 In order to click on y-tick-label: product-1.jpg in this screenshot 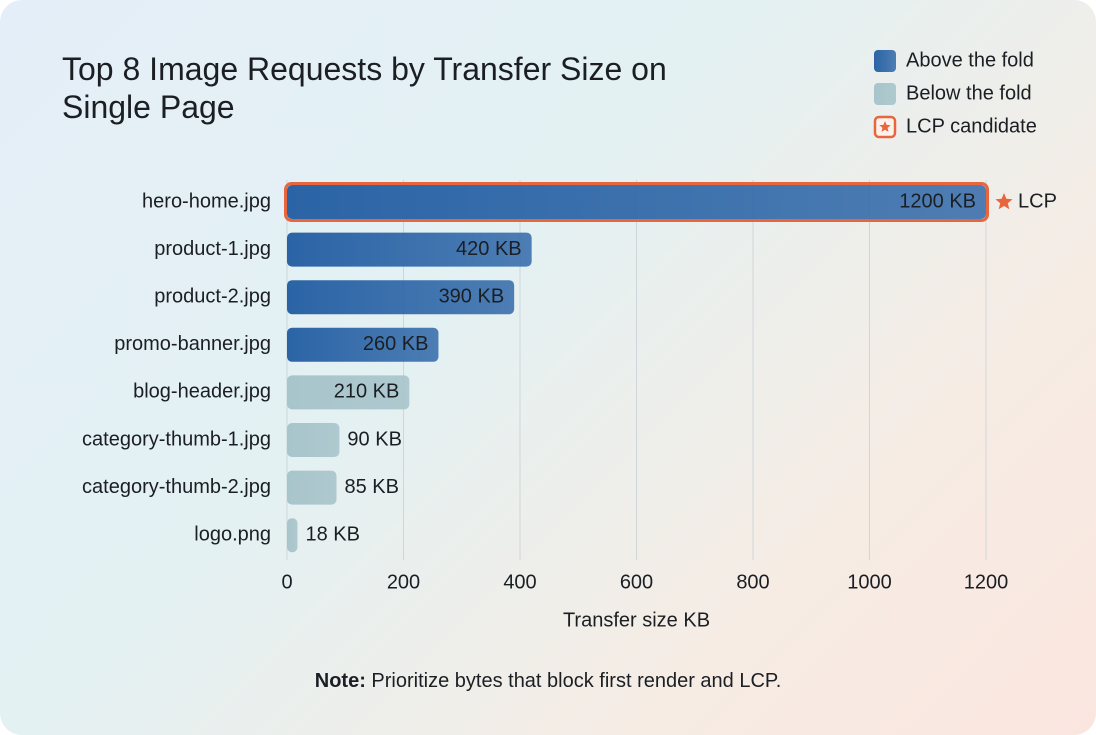, I will do `click(212, 249)`.